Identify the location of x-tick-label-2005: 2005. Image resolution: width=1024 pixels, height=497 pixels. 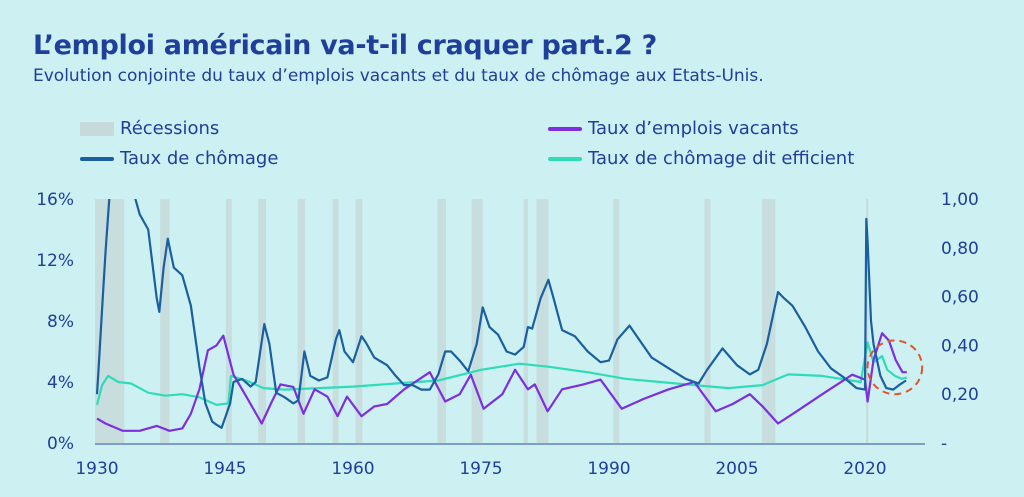
(736, 469).